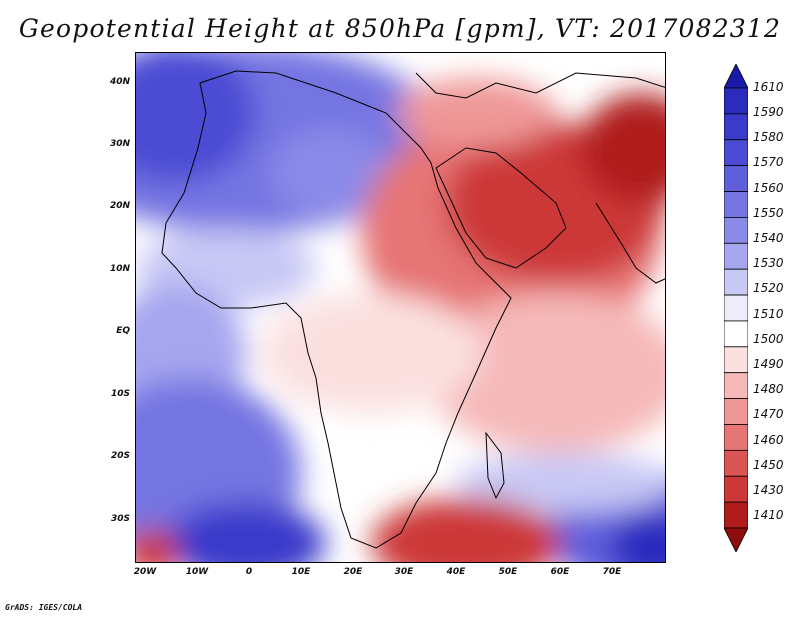 Image resolution: width=800 pixels, height=618 pixels. What do you see at coordinates (456, 572) in the screenshot?
I see `lon-label: 40E` at bounding box center [456, 572].